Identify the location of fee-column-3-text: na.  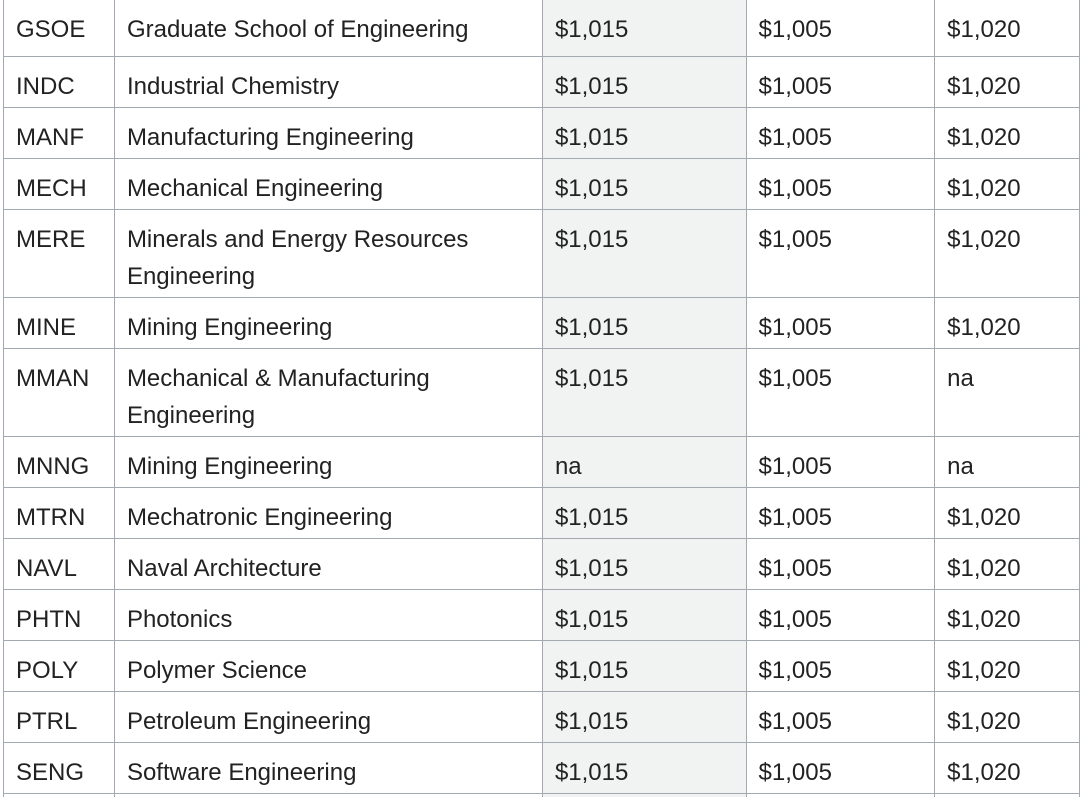
(960, 378).